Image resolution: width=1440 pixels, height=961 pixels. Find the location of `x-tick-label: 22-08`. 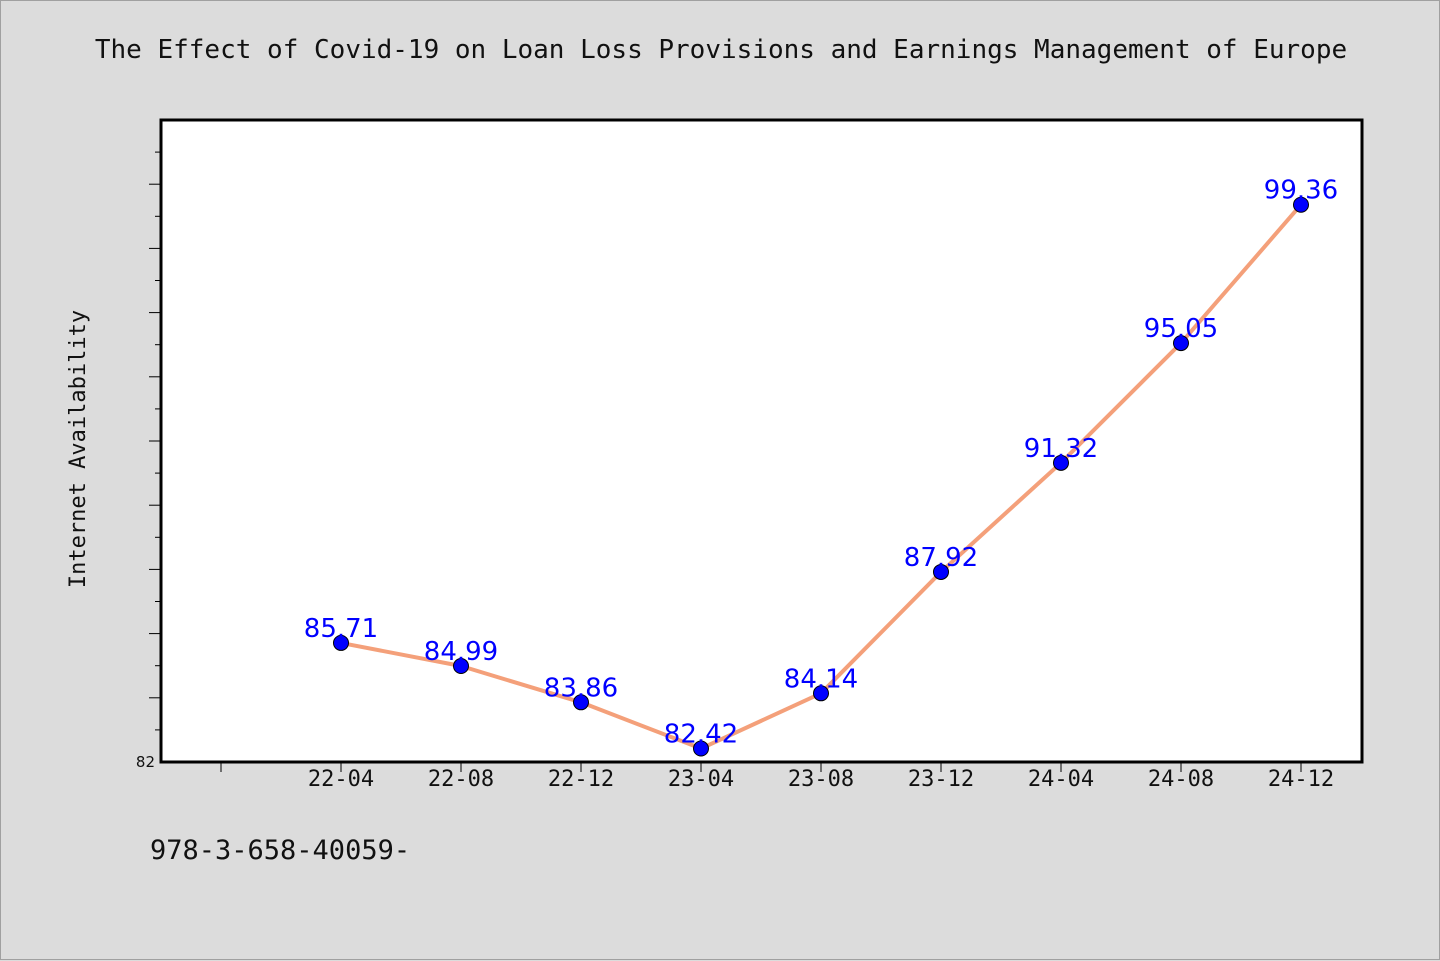

x-tick-label: 22-08 is located at coordinates (461, 779).